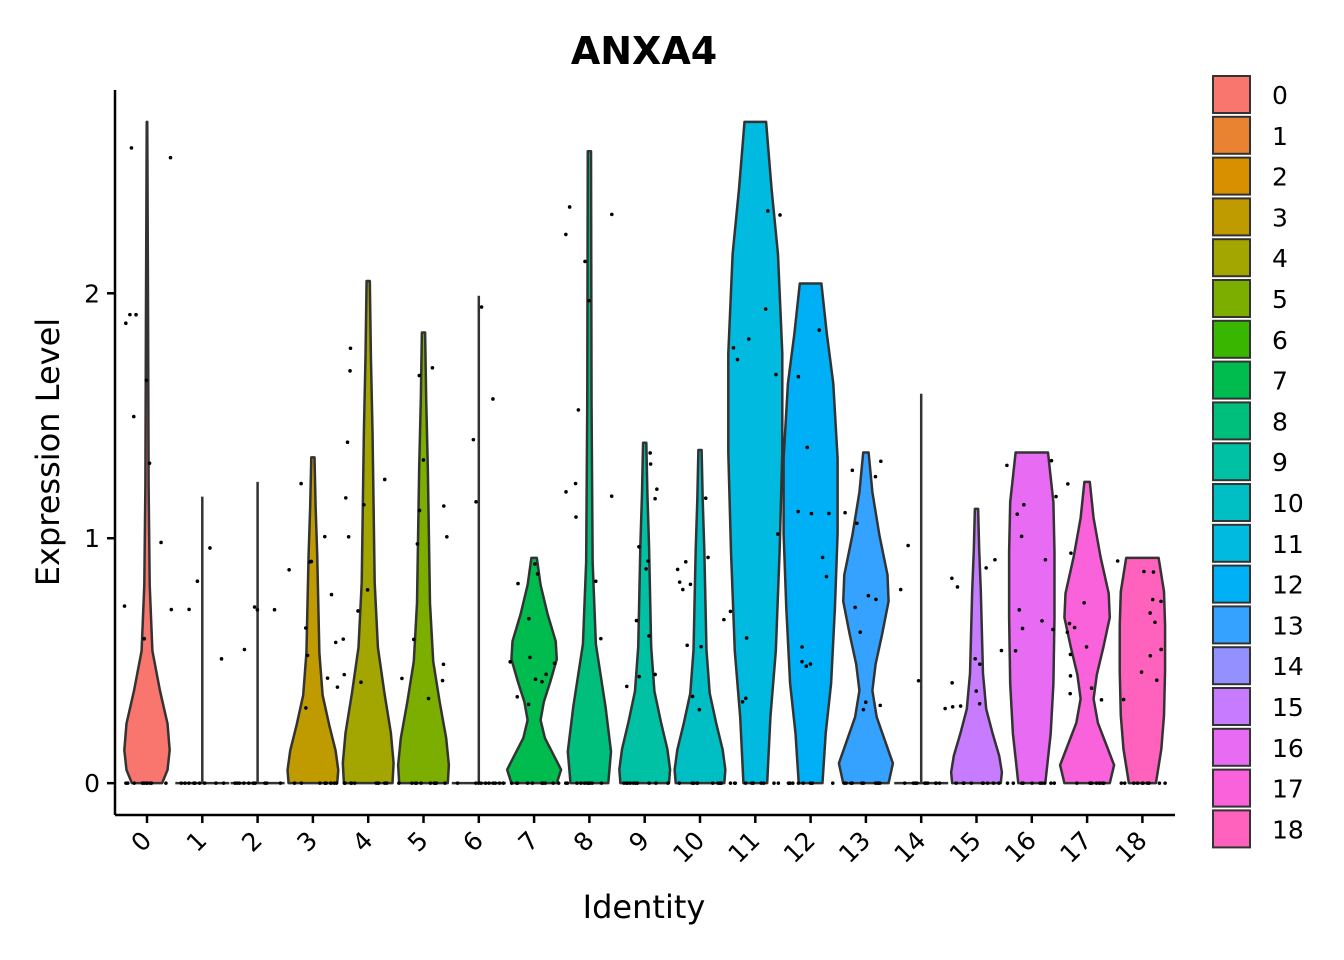 The width and height of the screenshot is (1344, 960). Describe the element at coordinates (197, 842) in the screenshot. I see `x-tick-label: 1` at that location.